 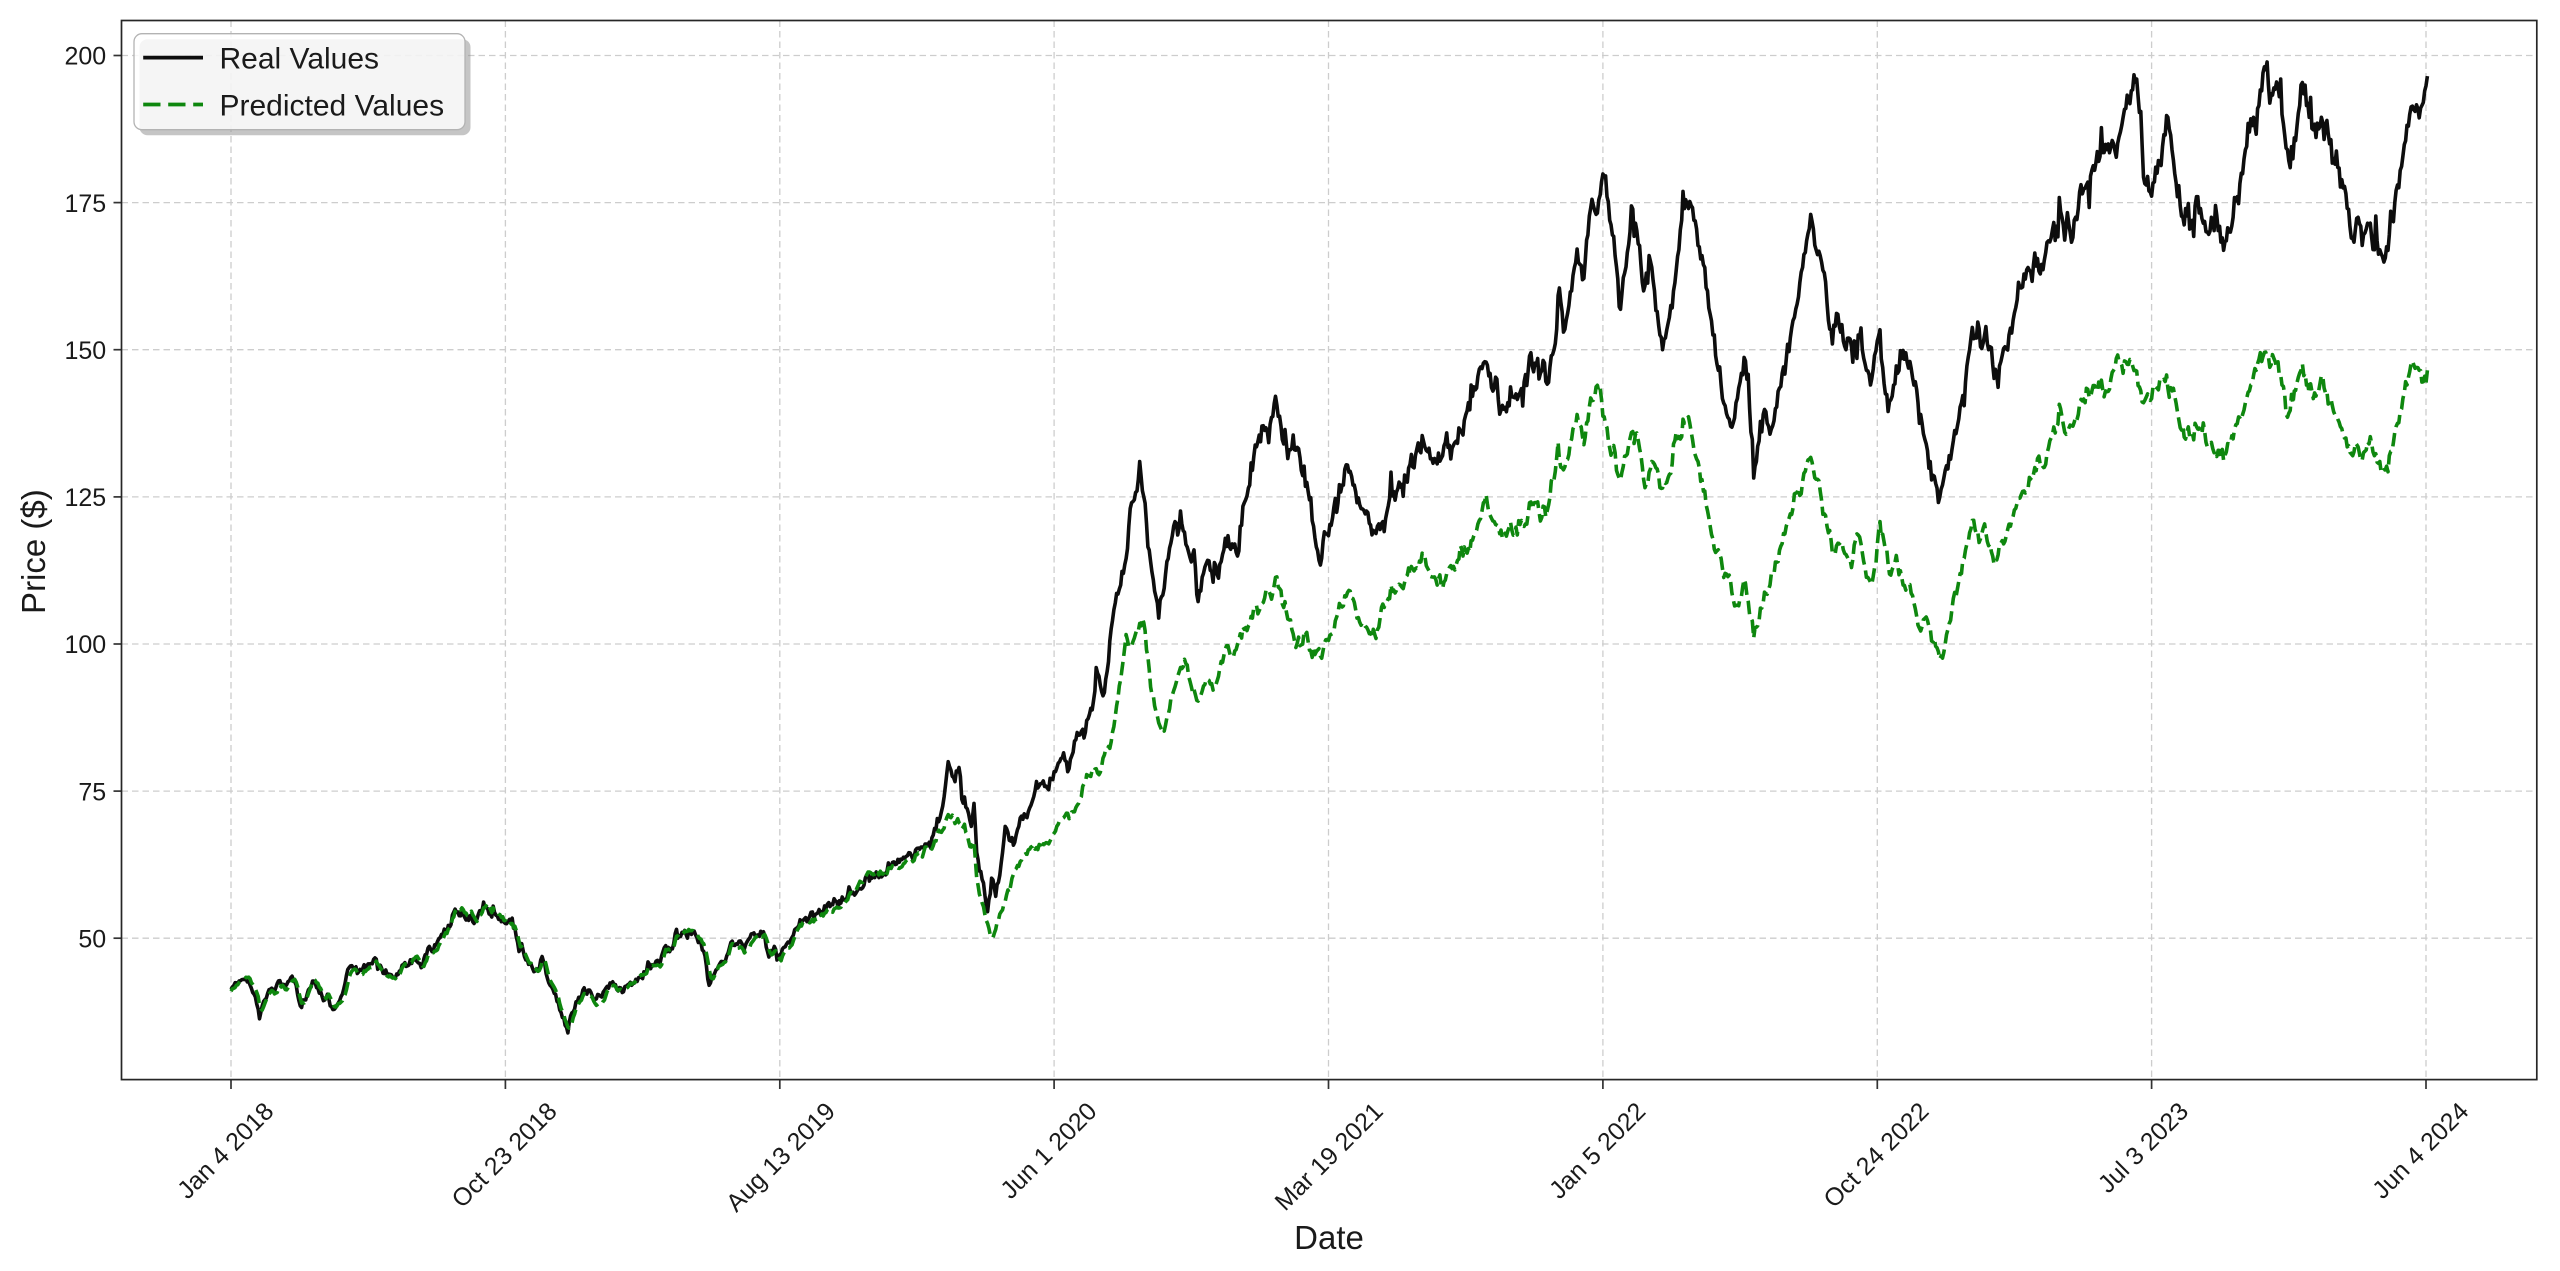 I want to click on svg-text: 200, so click(x=85, y=57).